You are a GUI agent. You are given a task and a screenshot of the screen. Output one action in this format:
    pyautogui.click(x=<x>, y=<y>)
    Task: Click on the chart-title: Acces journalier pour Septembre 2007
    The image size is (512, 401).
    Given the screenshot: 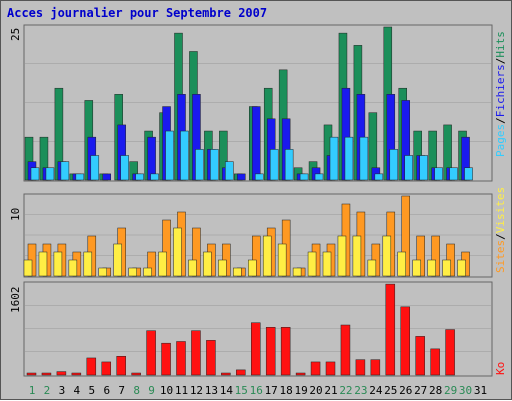 What is the action you would take?
    pyautogui.click(x=137, y=13)
    